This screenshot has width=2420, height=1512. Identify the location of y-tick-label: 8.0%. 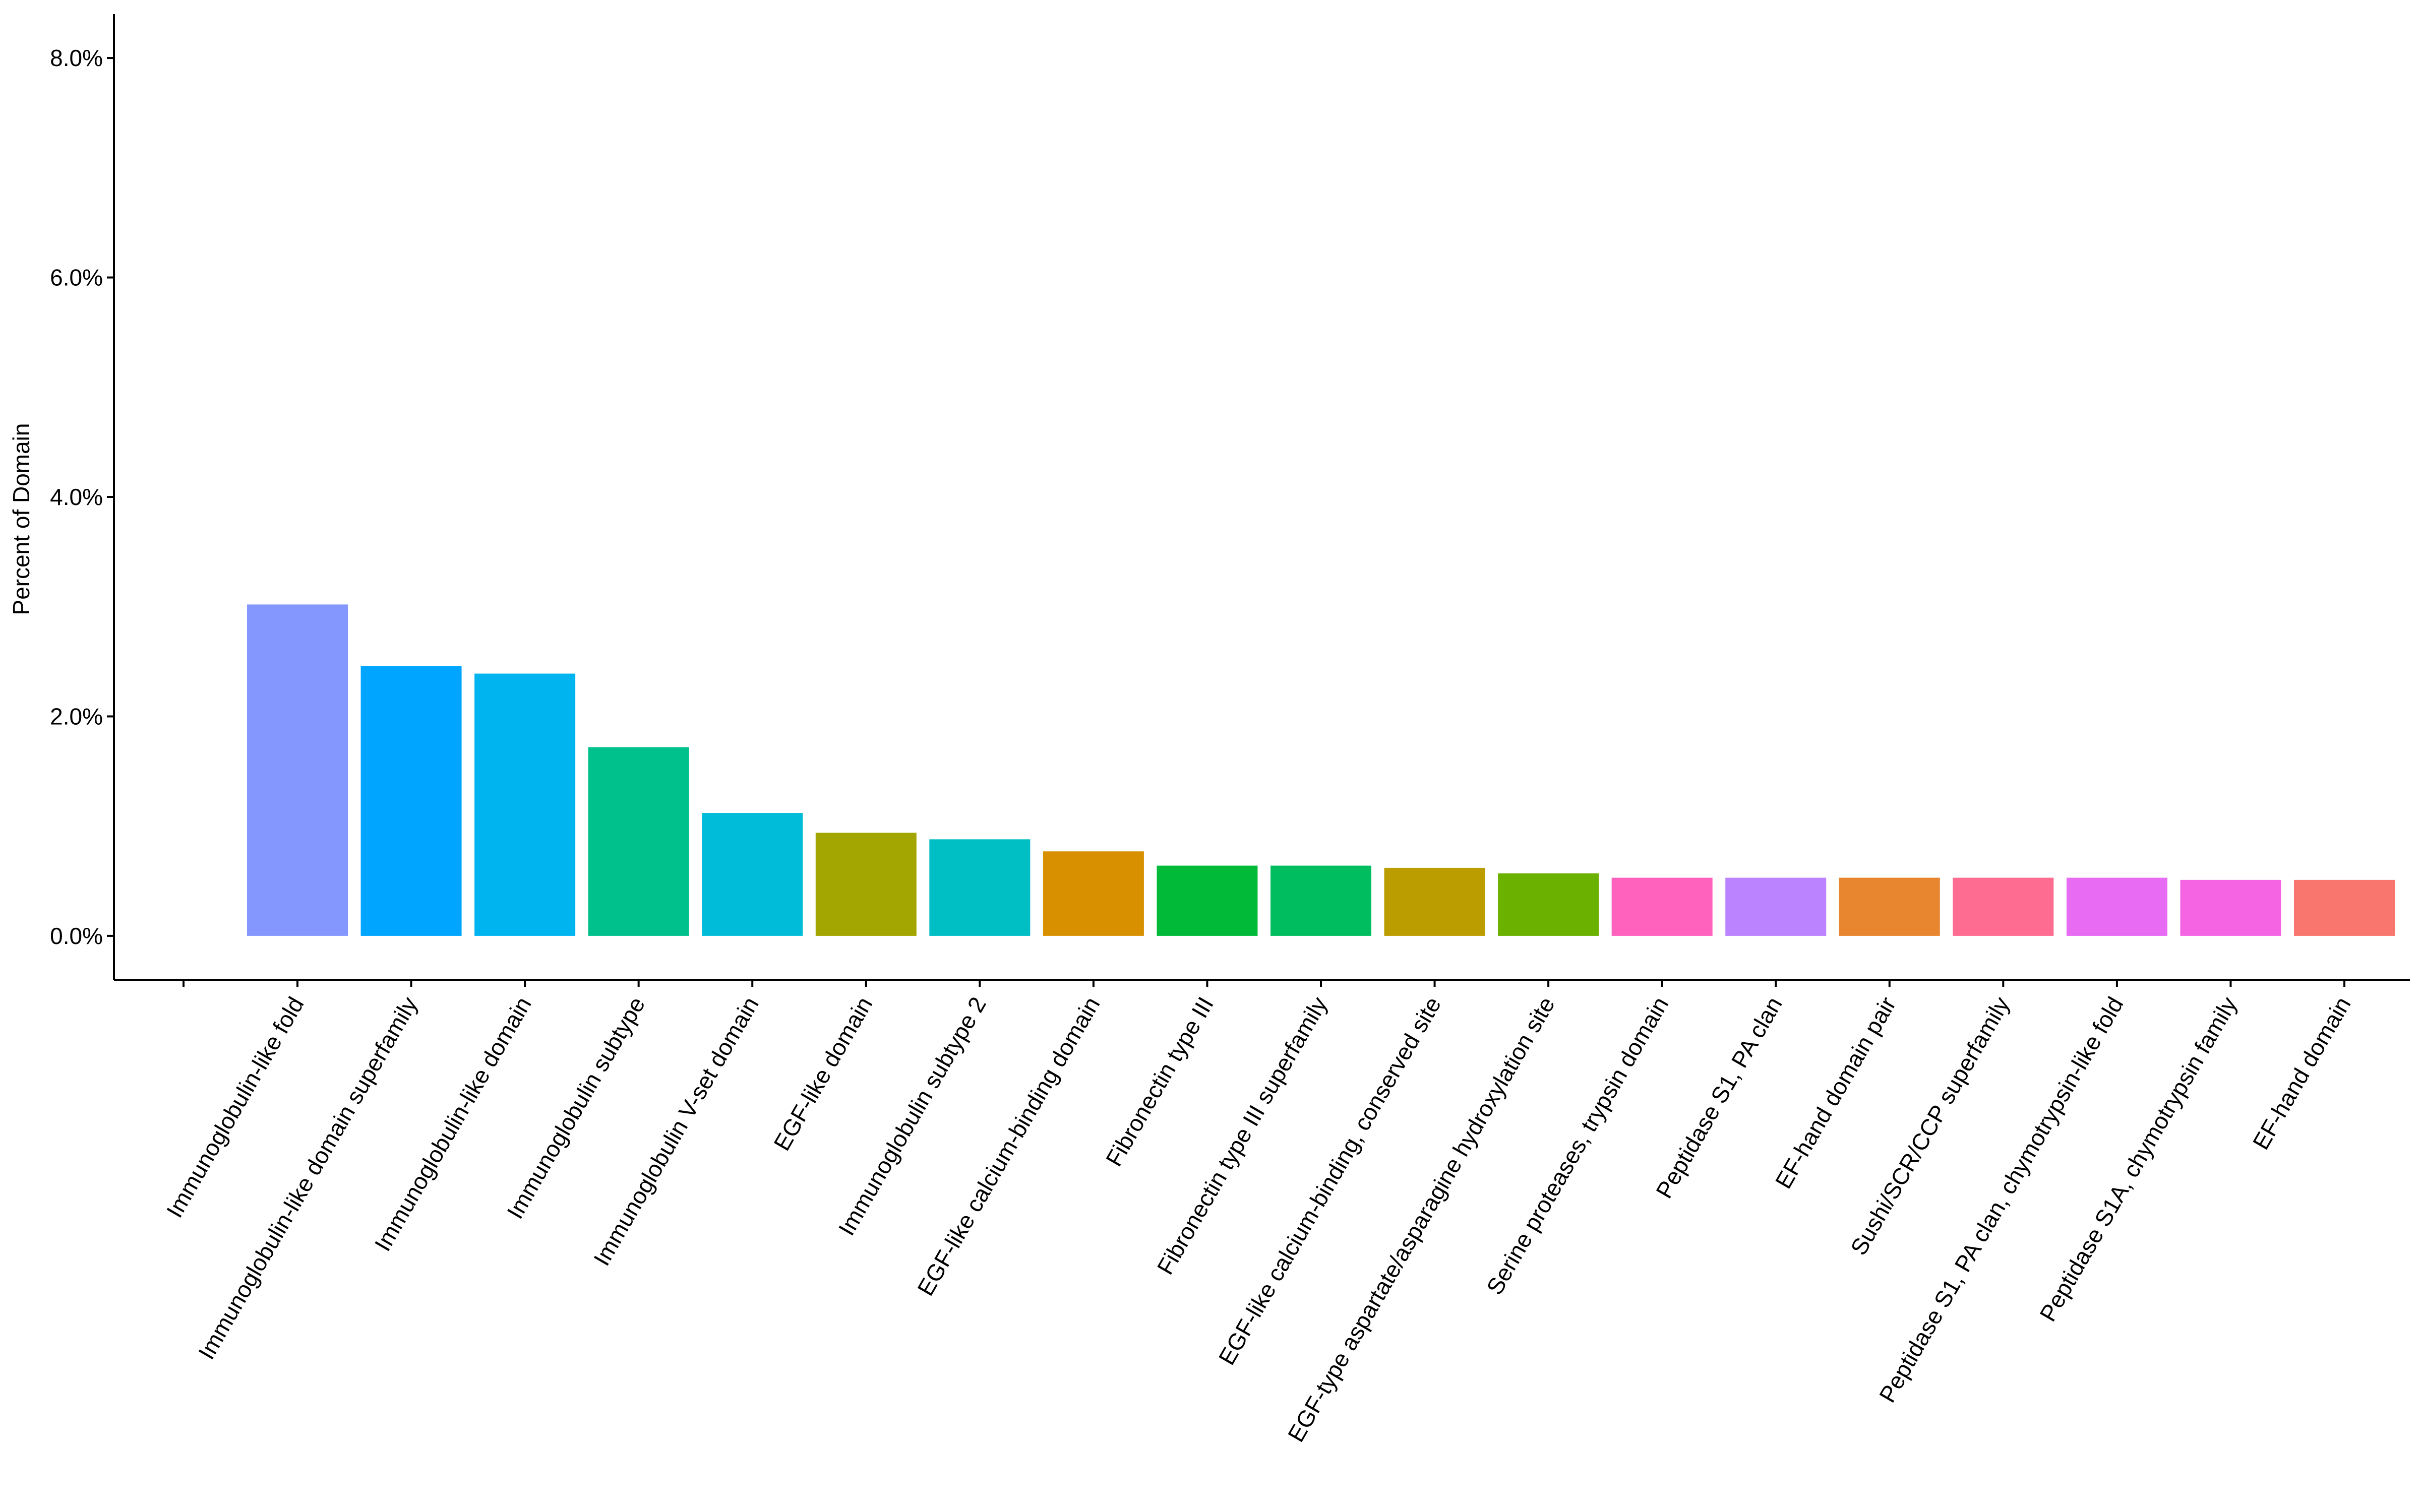
(76, 58).